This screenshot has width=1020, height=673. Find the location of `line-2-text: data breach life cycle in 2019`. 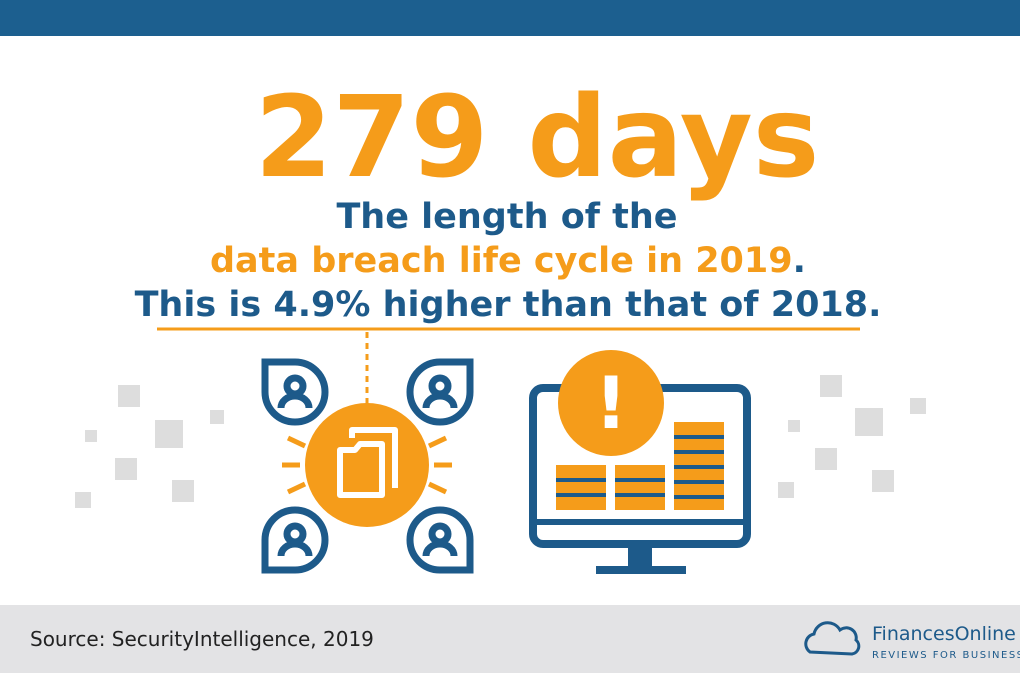

line-2-text: data breach life cycle in 2019 is located at coordinates (501, 261).